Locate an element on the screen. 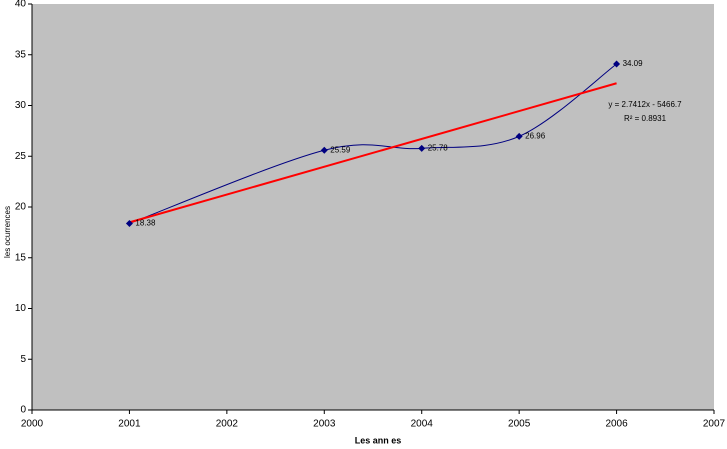 The height and width of the screenshot is (449, 727). y-tick-label: 35 is located at coordinates (21, 54).